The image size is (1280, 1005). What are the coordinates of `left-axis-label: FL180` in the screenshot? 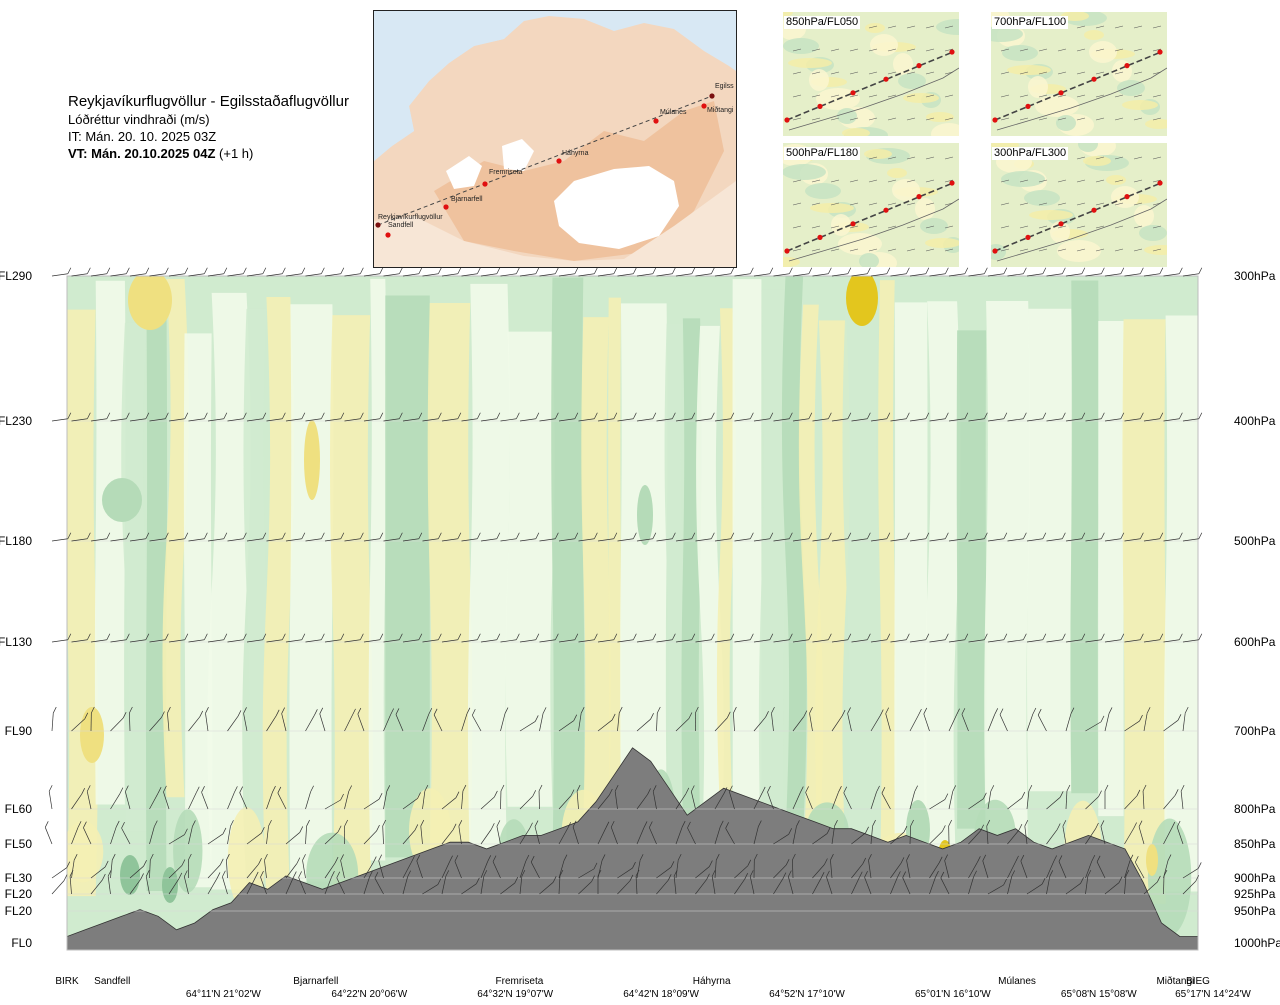 It's located at (16, 541).